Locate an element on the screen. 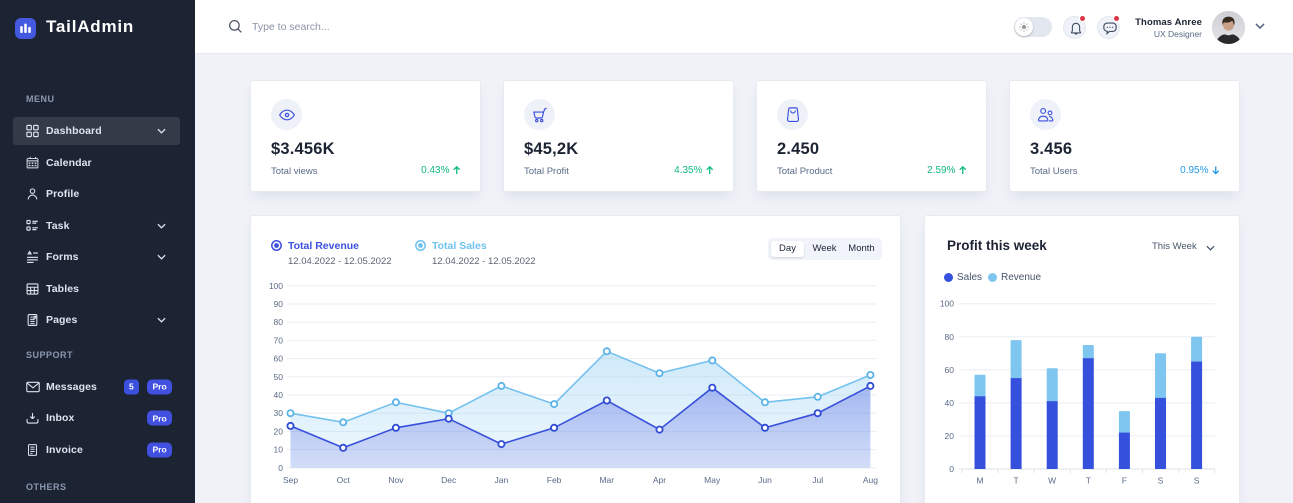  svg-text: W is located at coordinates (1052, 481).